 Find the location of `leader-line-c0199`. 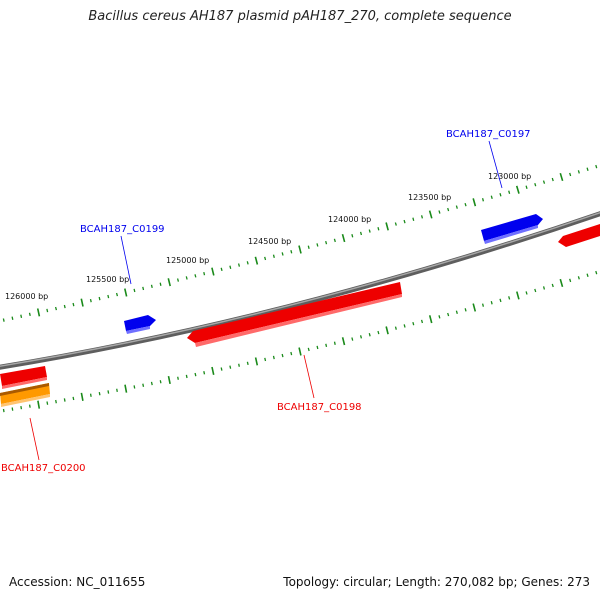

leader-line-c0199 is located at coordinates (126, 260).